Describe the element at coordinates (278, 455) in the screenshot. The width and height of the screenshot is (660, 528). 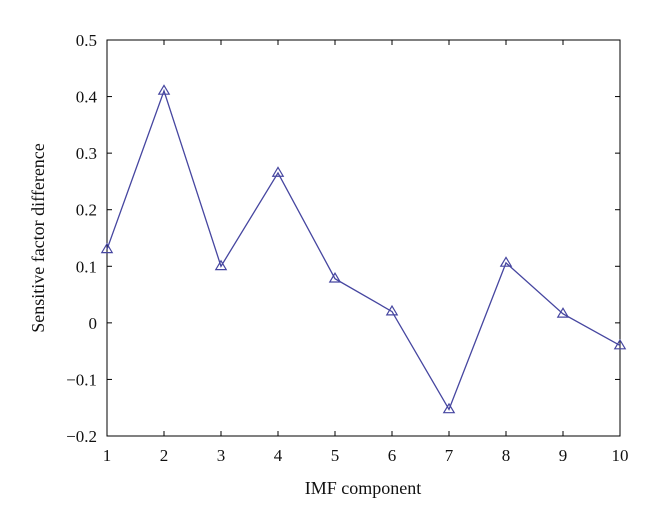
I see `x-tick-label: 4` at that location.